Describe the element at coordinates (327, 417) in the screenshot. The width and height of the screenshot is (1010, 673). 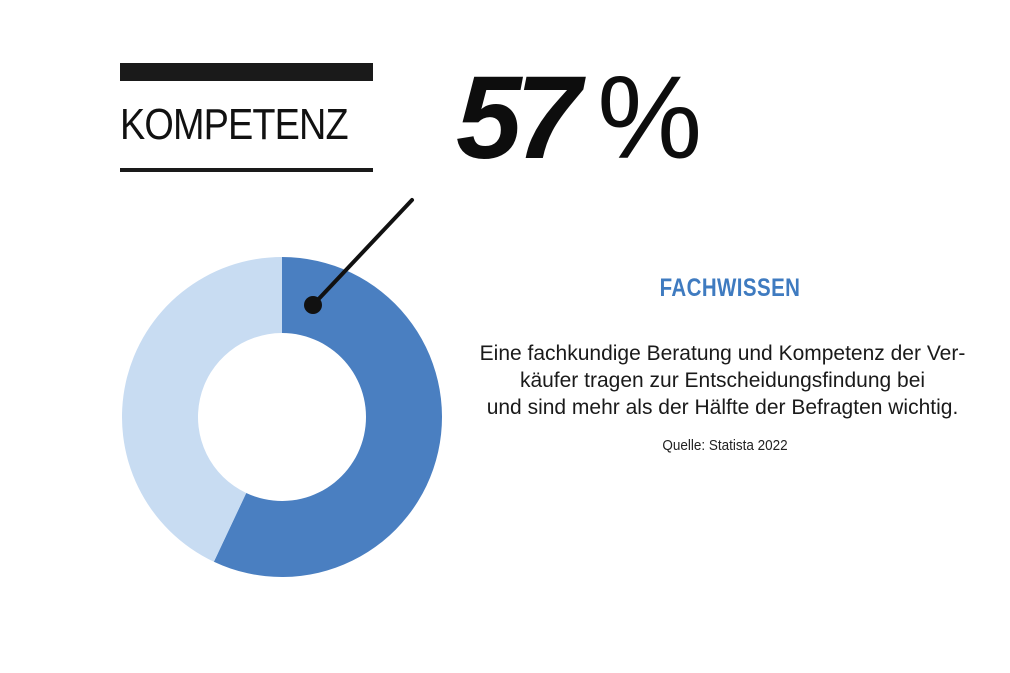
I see `donut-slice-primary` at that location.